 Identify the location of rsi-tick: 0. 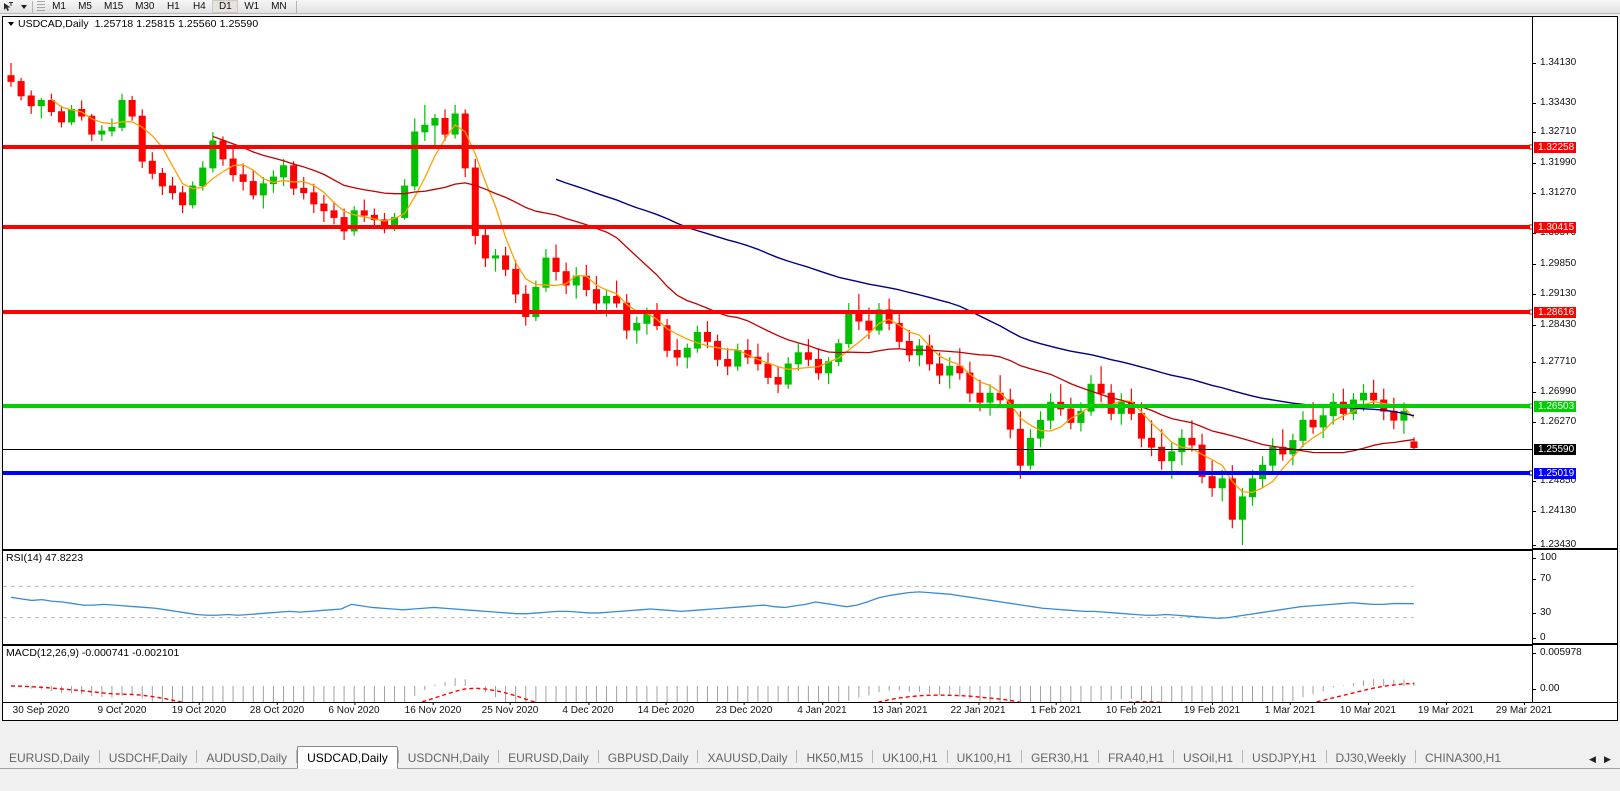
(1539, 638).